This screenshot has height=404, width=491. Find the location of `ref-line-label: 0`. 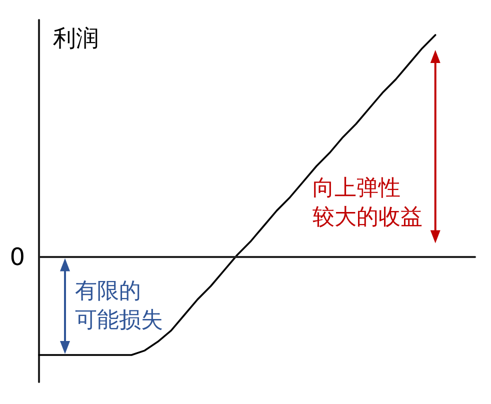

ref-line-label: 0 is located at coordinates (17, 257).